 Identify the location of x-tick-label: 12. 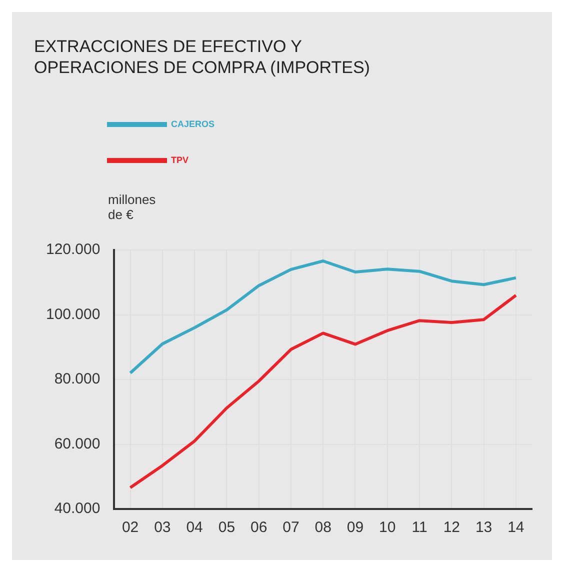
(451, 527).